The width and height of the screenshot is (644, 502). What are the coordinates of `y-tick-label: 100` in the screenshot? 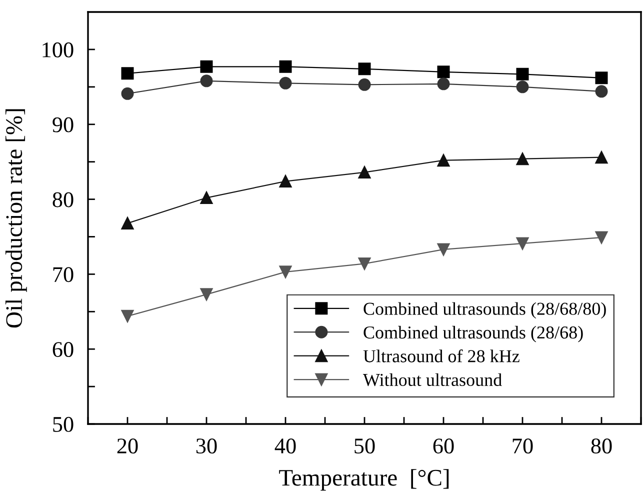 It's located at (58, 50).